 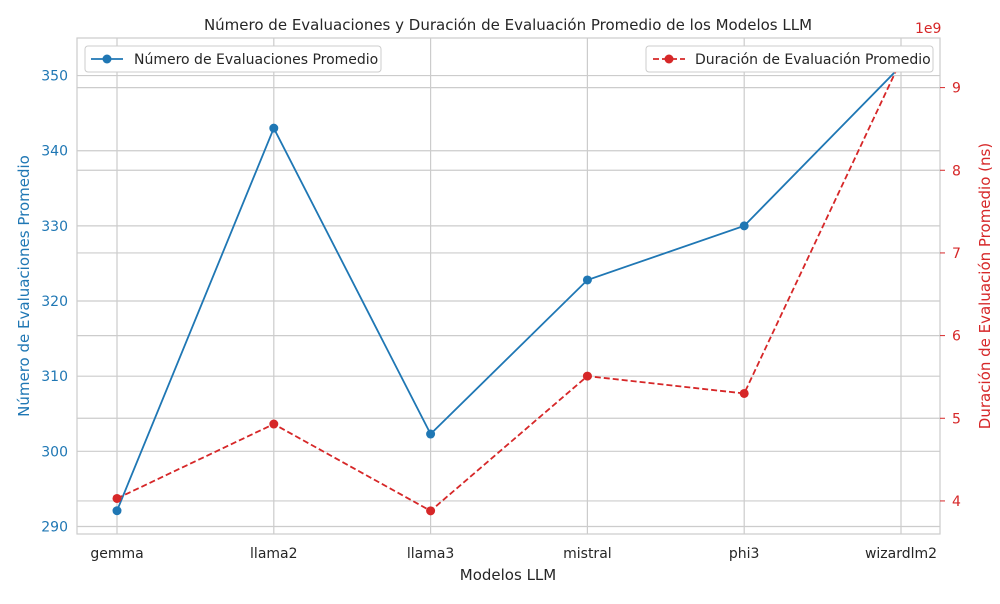 What do you see at coordinates (54, 452) in the screenshot?
I see `left-y-tick-label: 300` at bounding box center [54, 452].